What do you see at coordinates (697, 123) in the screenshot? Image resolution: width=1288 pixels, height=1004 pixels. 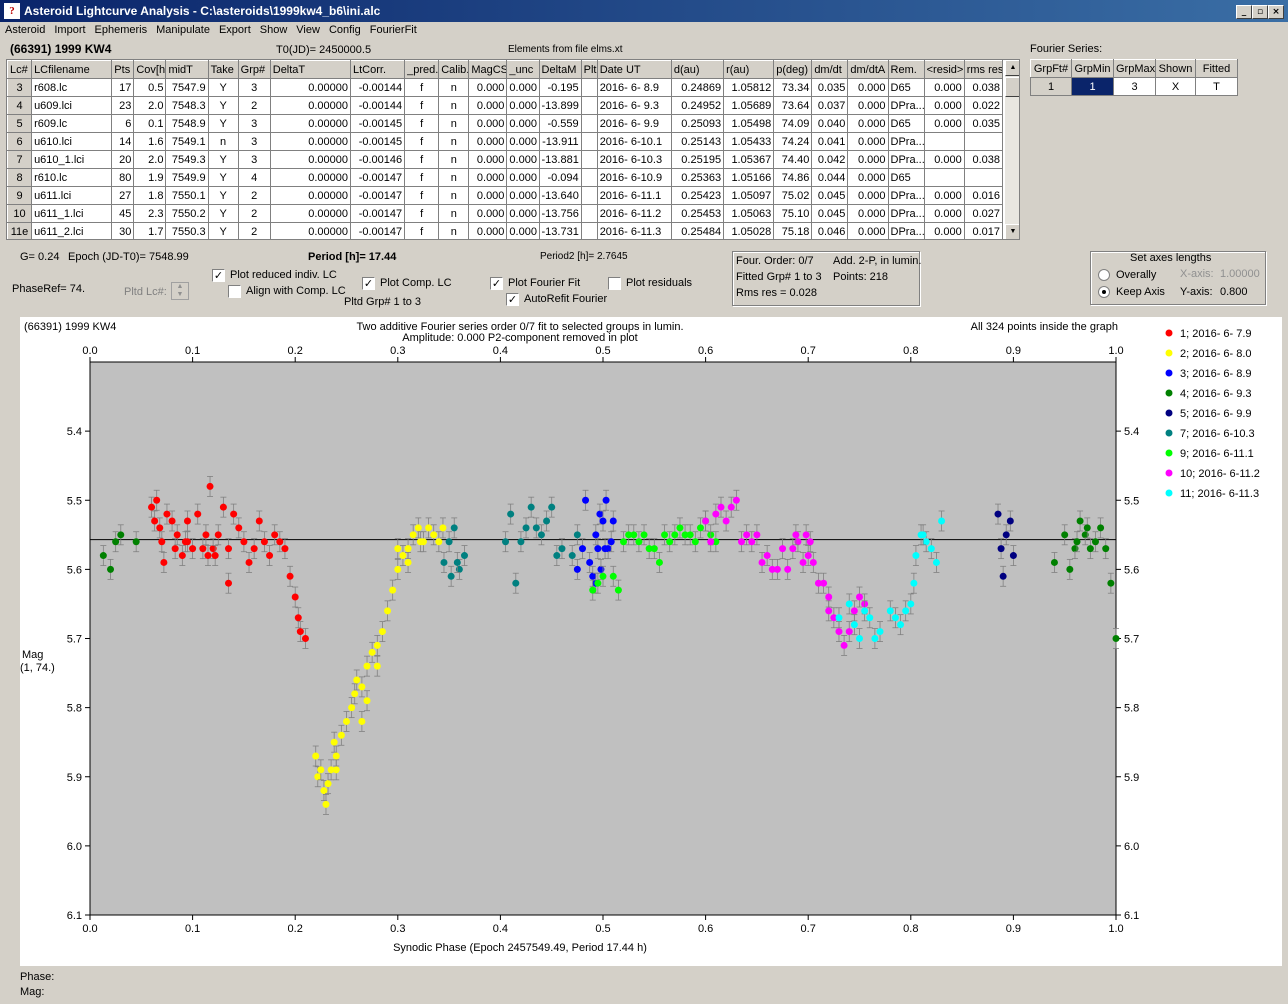 I see `table-cell: 0.25093` at bounding box center [697, 123].